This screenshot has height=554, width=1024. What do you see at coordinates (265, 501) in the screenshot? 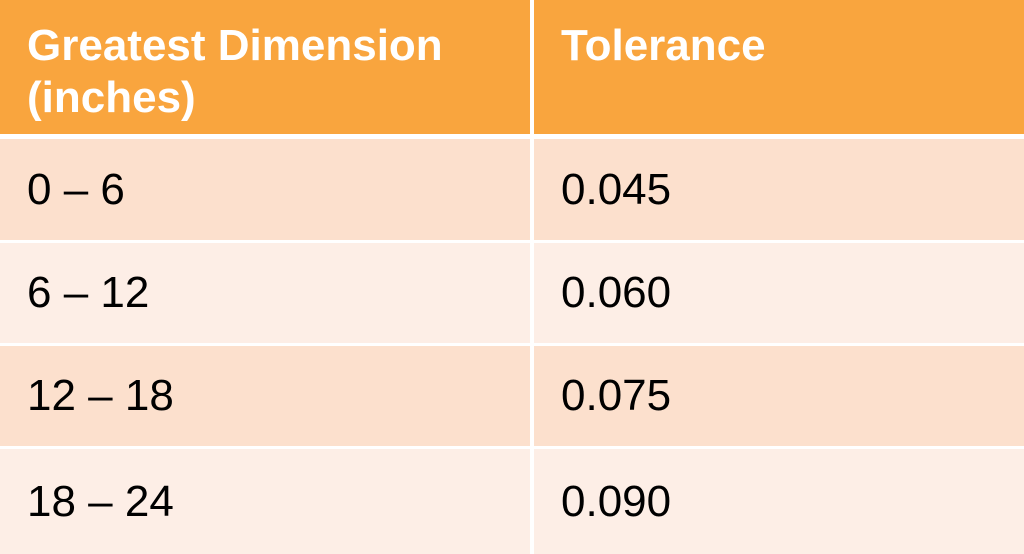
I see `cell-dimension-row-4: 18 – 24` at bounding box center [265, 501].